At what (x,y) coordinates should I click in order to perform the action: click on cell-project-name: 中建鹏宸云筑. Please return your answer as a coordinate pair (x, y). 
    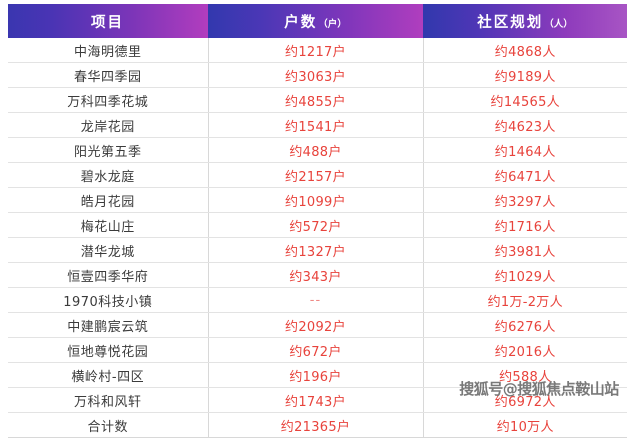
    Looking at the image, I should click on (108, 325).